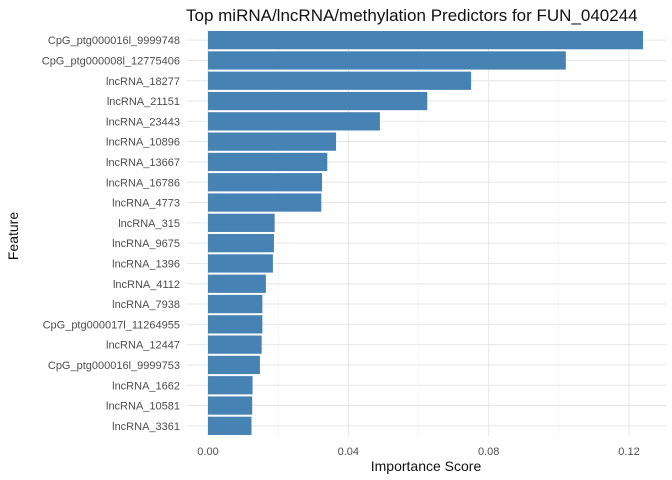 This screenshot has width=672, height=480. Describe the element at coordinates (146, 427) in the screenshot. I see `y-tick-label: lncRNA_3361` at that location.